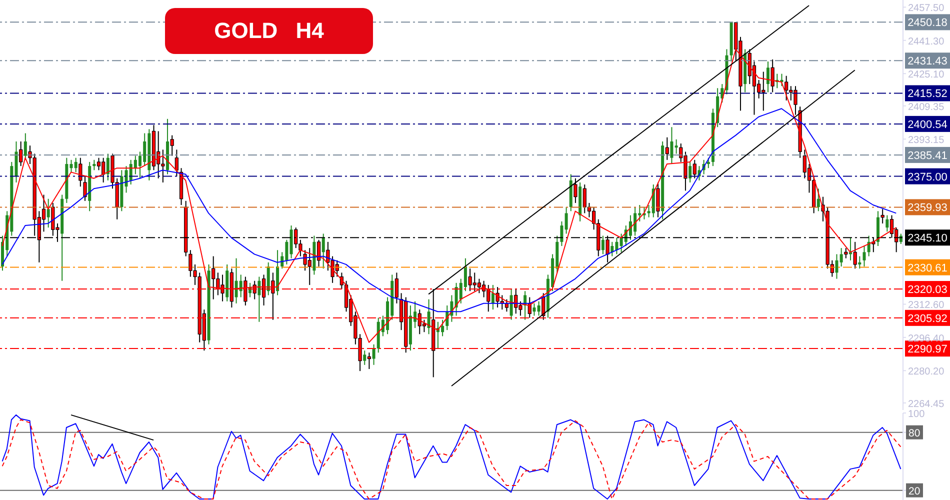 The width and height of the screenshot is (950, 500). I want to click on y-tick-label: 80, so click(914, 433).